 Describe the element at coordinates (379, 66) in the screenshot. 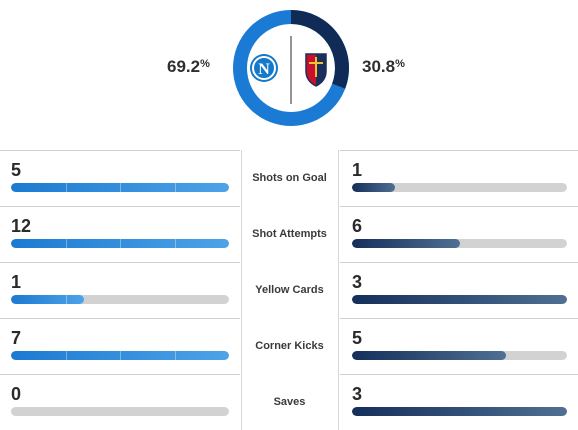

I see `away-possession-value: 30.8` at that location.